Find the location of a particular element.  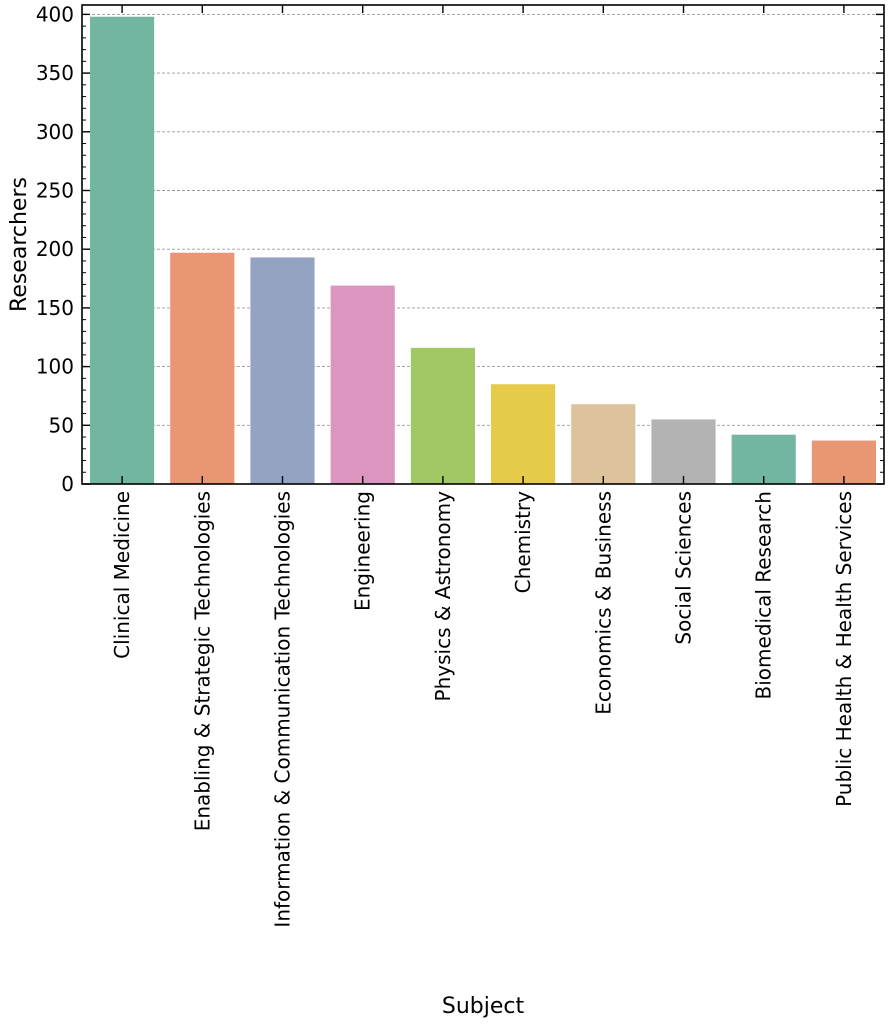

x-tick-label: Biomedical Research is located at coordinates (764, 595).